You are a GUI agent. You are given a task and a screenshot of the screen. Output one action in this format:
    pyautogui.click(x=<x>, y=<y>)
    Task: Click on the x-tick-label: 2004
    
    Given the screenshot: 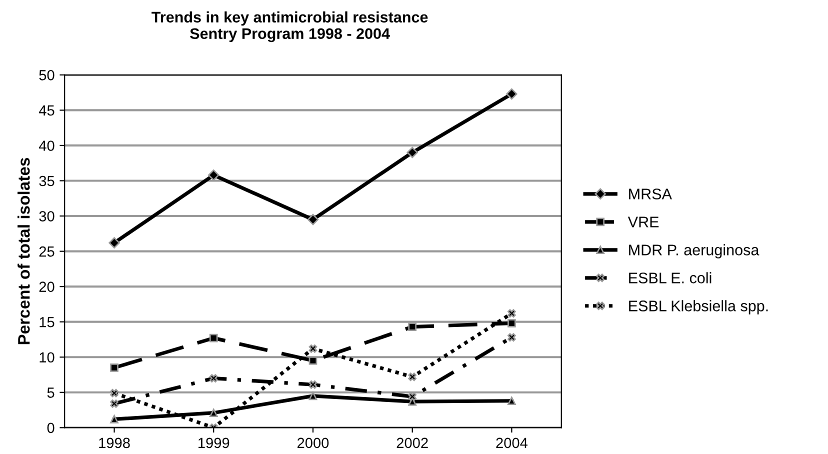 What is the action you would take?
    pyautogui.click(x=512, y=443)
    